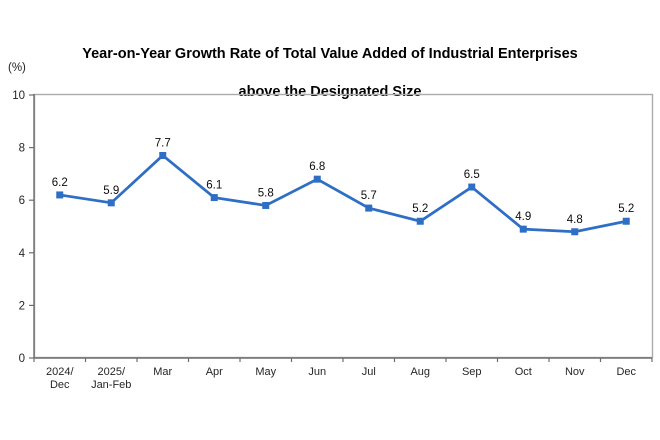  I want to click on x-category-label: May, so click(265, 372).